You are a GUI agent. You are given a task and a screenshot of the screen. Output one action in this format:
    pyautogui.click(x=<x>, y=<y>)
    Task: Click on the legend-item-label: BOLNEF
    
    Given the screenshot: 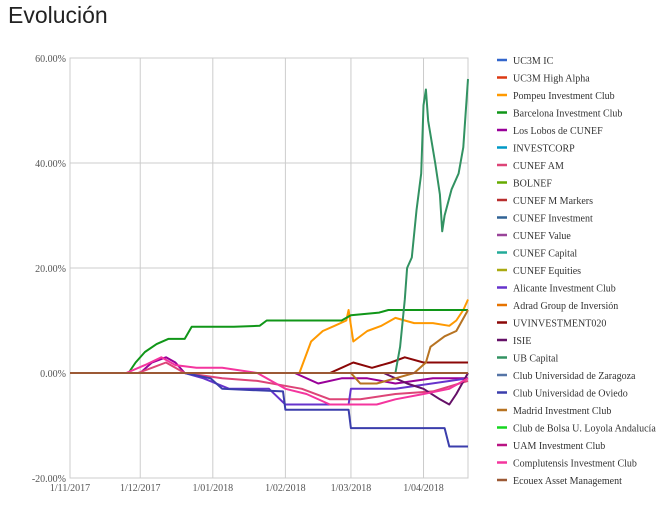 What is the action you would take?
    pyautogui.click(x=532, y=184)
    